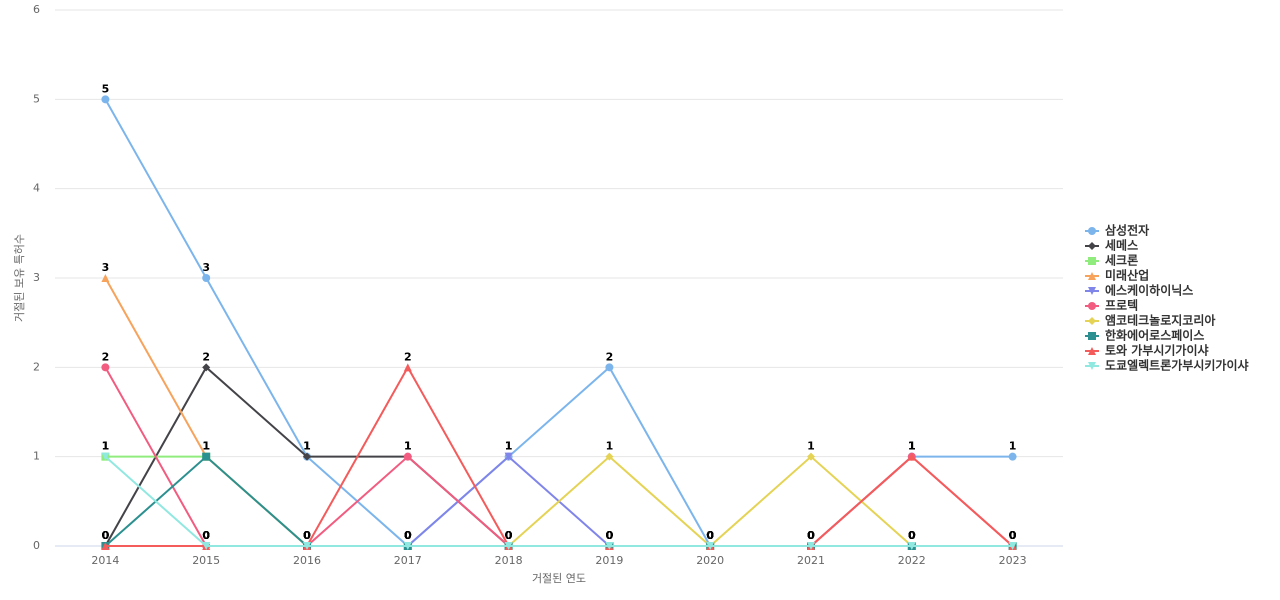 The image size is (1280, 600). Describe the element at coordinates (36, 277) in the screenshot. I see `y-tick-label: 3` at that location.